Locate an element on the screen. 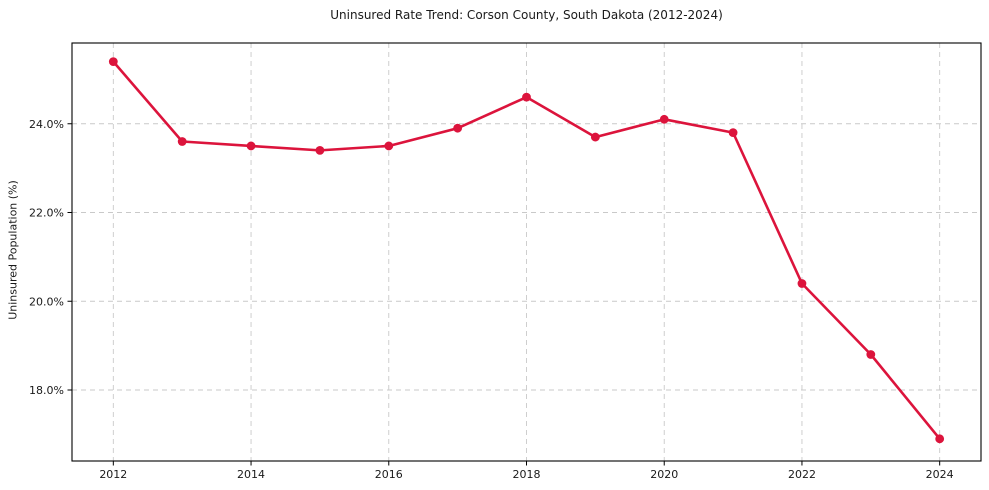 This screenshot has height=490, width=989. data-point-2013 is located at coordinates (182, 141).